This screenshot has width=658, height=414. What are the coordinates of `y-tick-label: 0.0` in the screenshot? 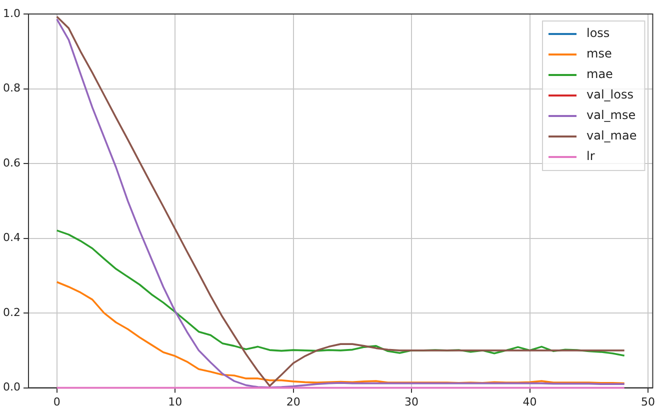 It's located at (11, 387).